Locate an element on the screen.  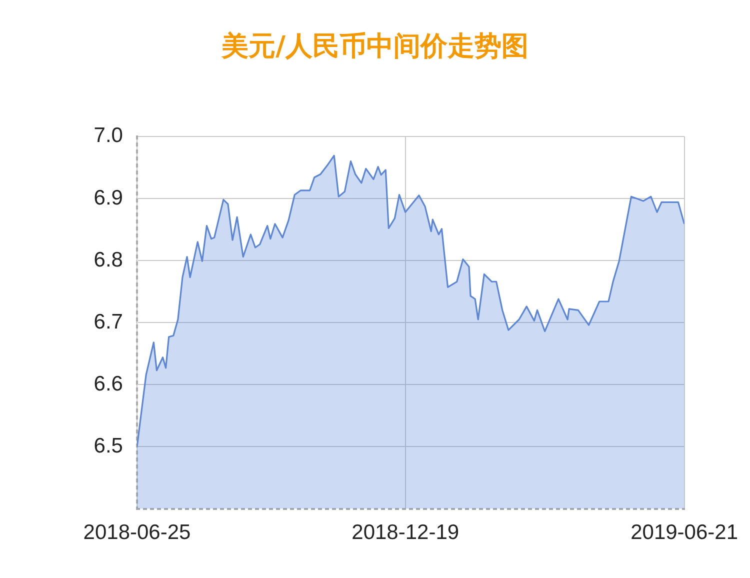
x-tick-label: 2018-12-19 is located at coordinates (406, 532).